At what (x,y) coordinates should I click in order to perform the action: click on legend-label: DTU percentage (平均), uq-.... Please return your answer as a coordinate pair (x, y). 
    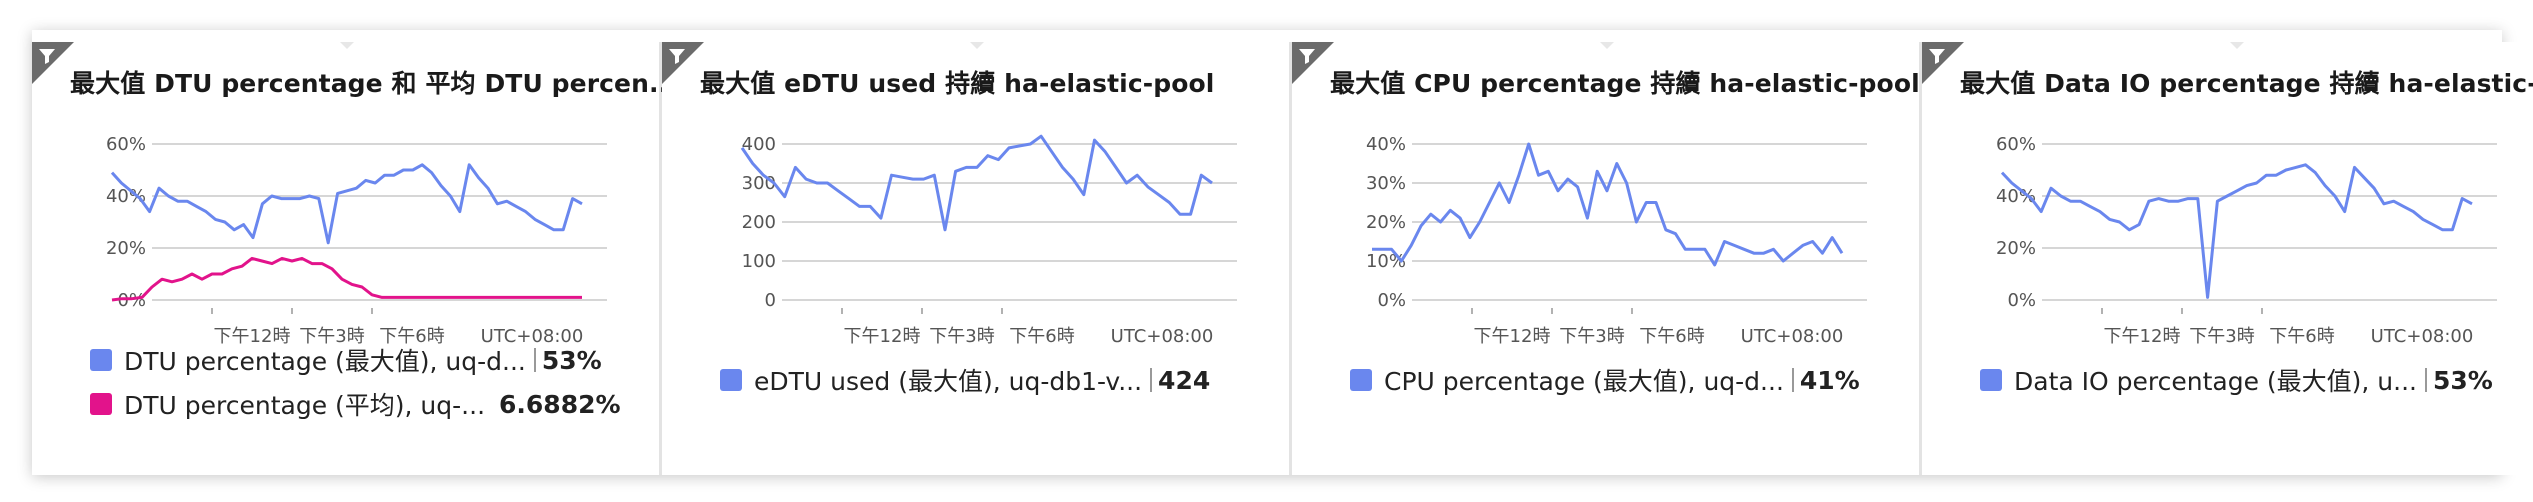
    Looking at the image, I should click on (305, 405).